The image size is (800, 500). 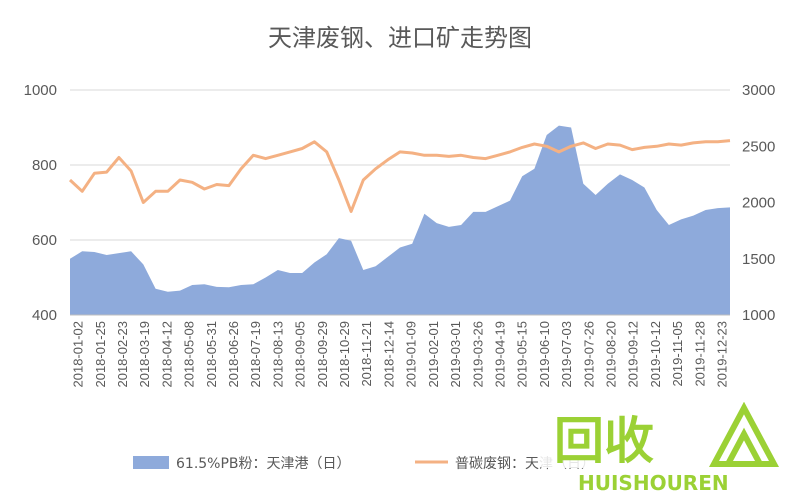 I want to click on x-tick-label: 2018-10-29, so click(x=344, y=354).